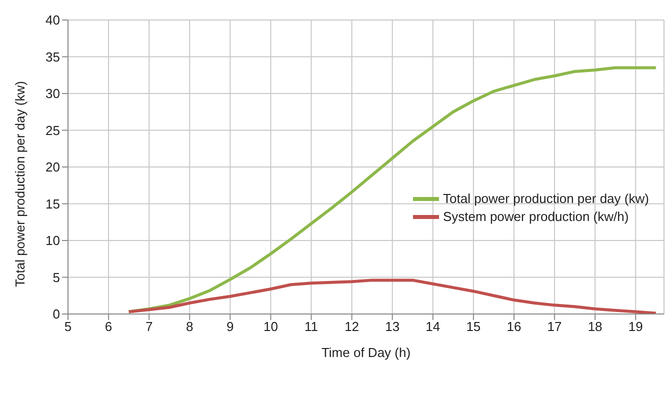  Describe the element at coordinates (53, 240) in the screenshot. I see `y-tick-label: 10` at that location.